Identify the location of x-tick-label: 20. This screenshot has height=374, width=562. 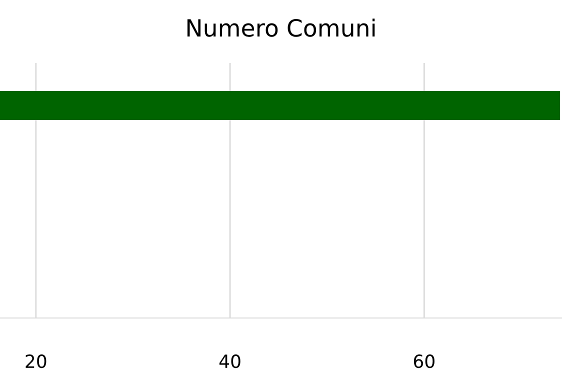
(36, 361).